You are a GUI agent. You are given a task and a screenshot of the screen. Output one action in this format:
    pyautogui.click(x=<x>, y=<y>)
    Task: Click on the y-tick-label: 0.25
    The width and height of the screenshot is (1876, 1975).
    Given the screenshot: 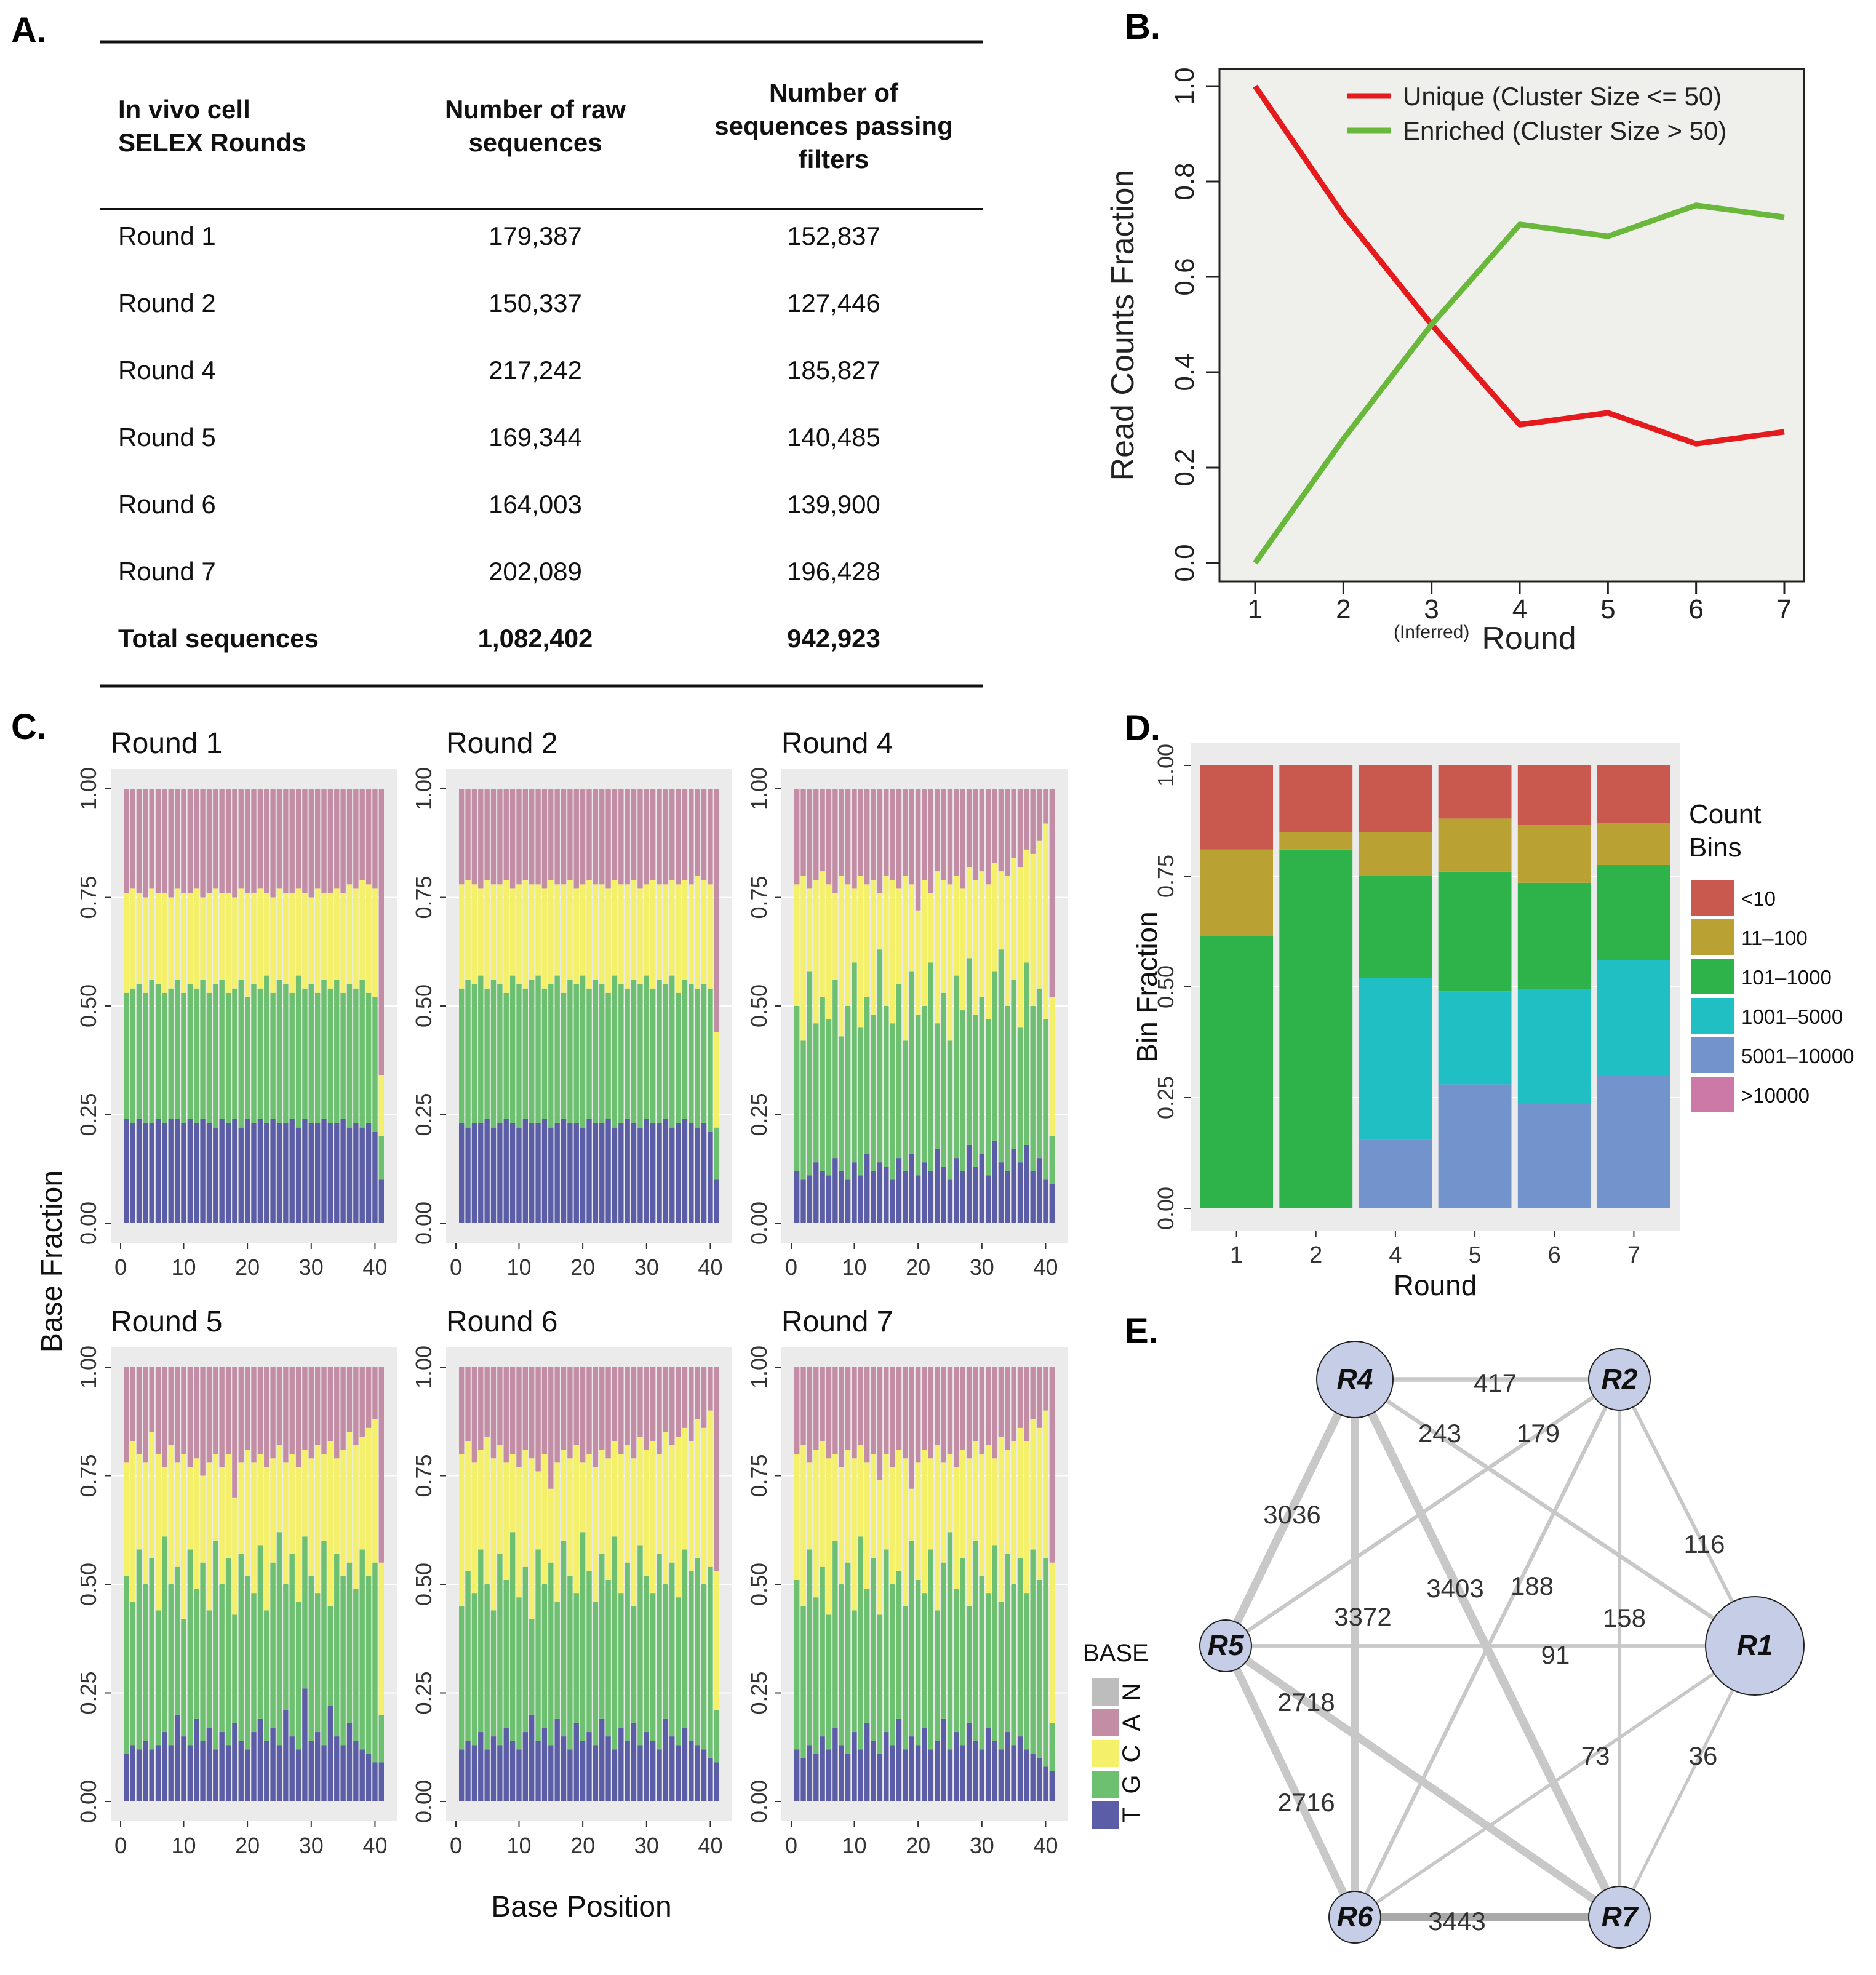 What is the action you would take?
    pyautogui.click(x=759, y=1692)
    